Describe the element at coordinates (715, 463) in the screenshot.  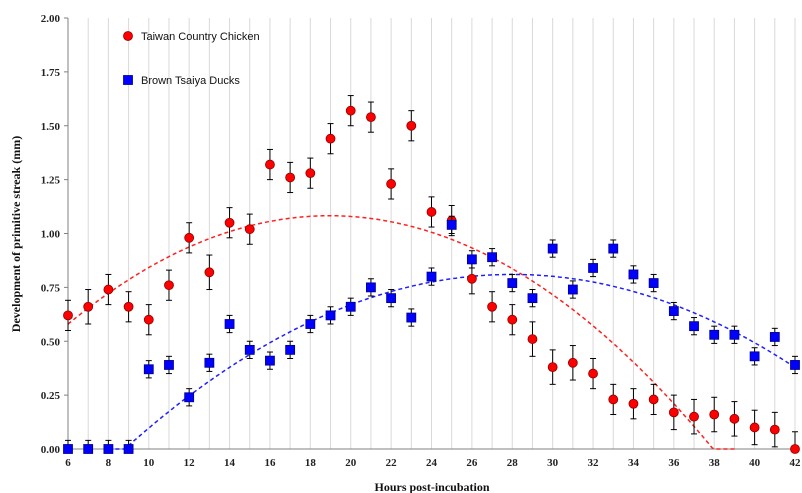
I see `x-tick-label: 38` at that location.